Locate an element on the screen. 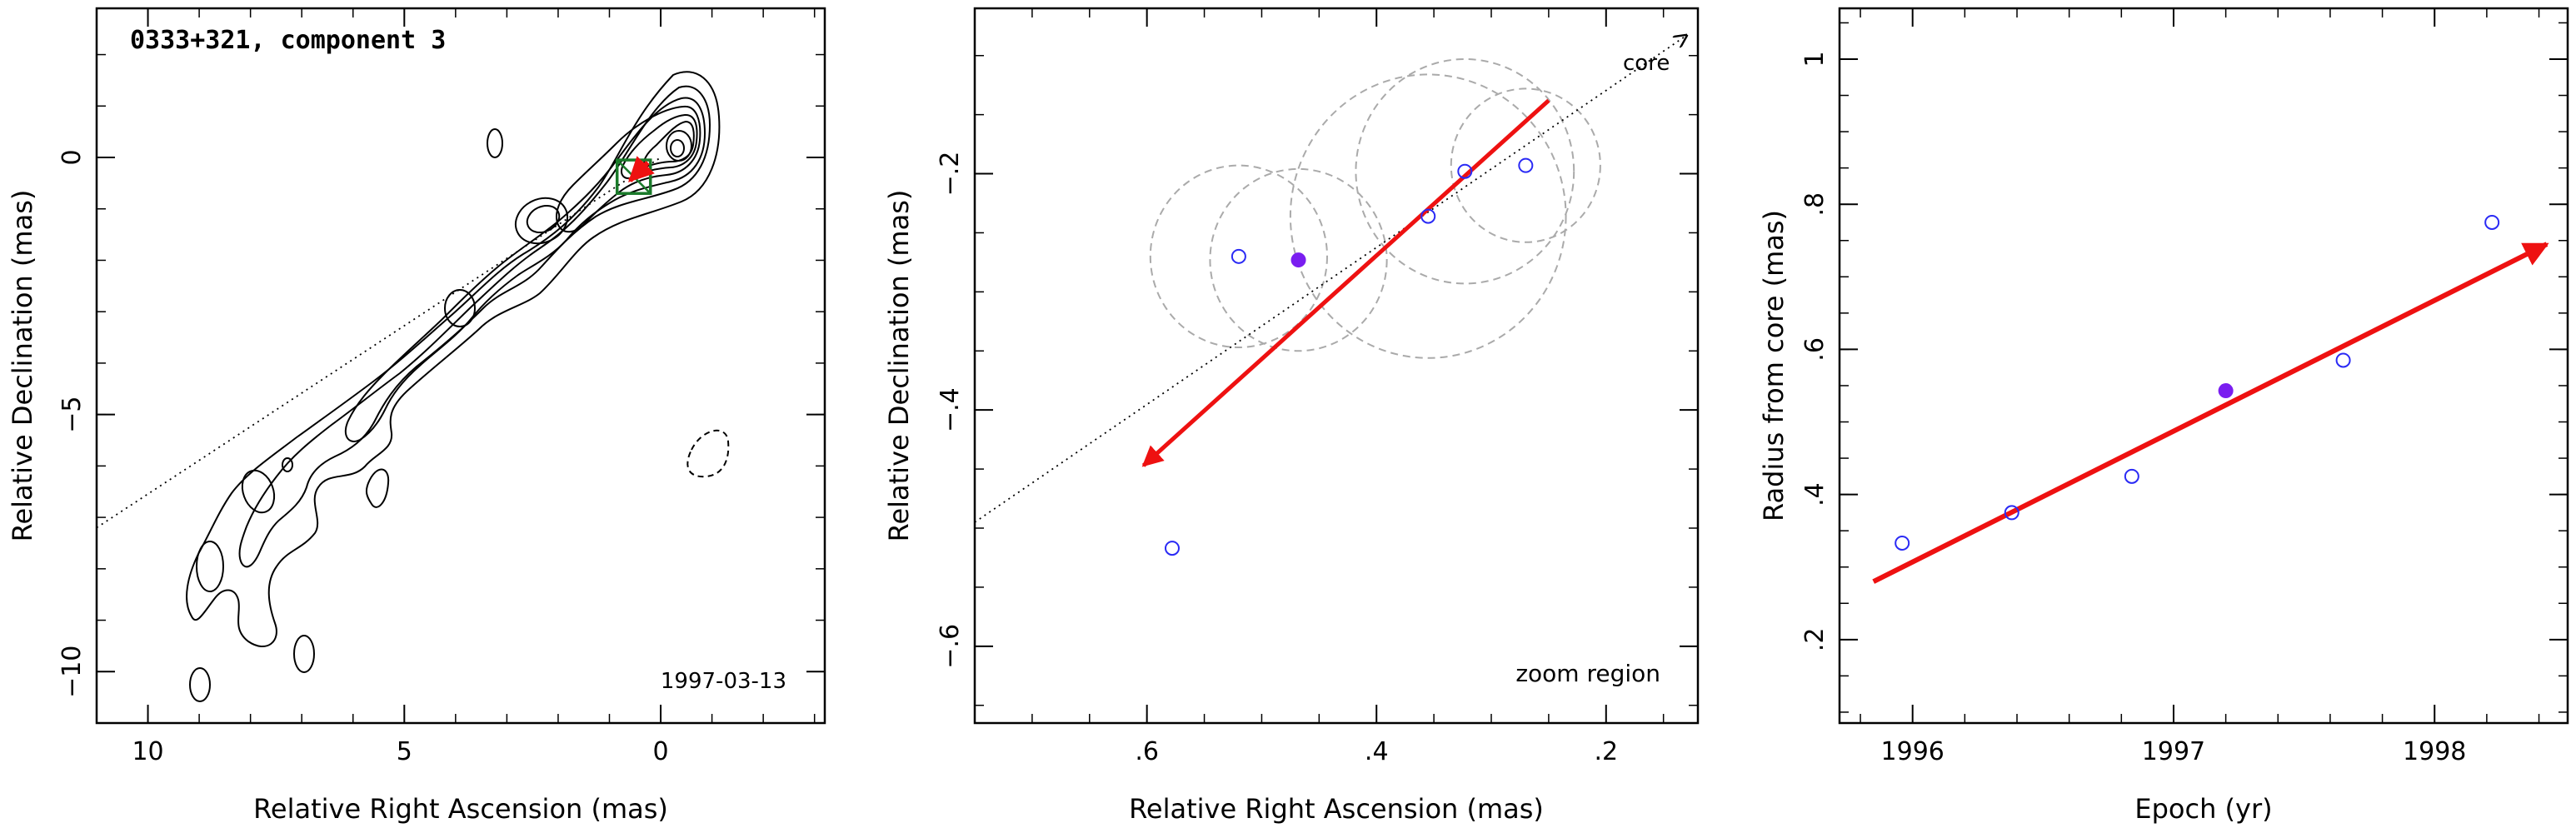 The image size is (2576, 833). y-tick-label: −5 is located at coordinates (72, 415).